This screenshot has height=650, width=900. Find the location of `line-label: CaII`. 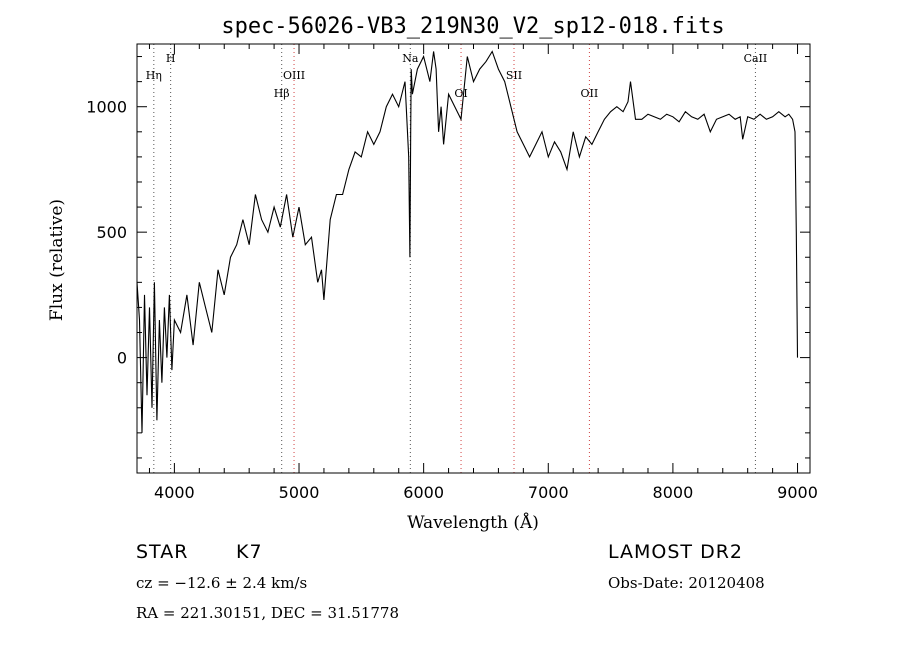

line-label: CaII is located at coordinates (756, 58).